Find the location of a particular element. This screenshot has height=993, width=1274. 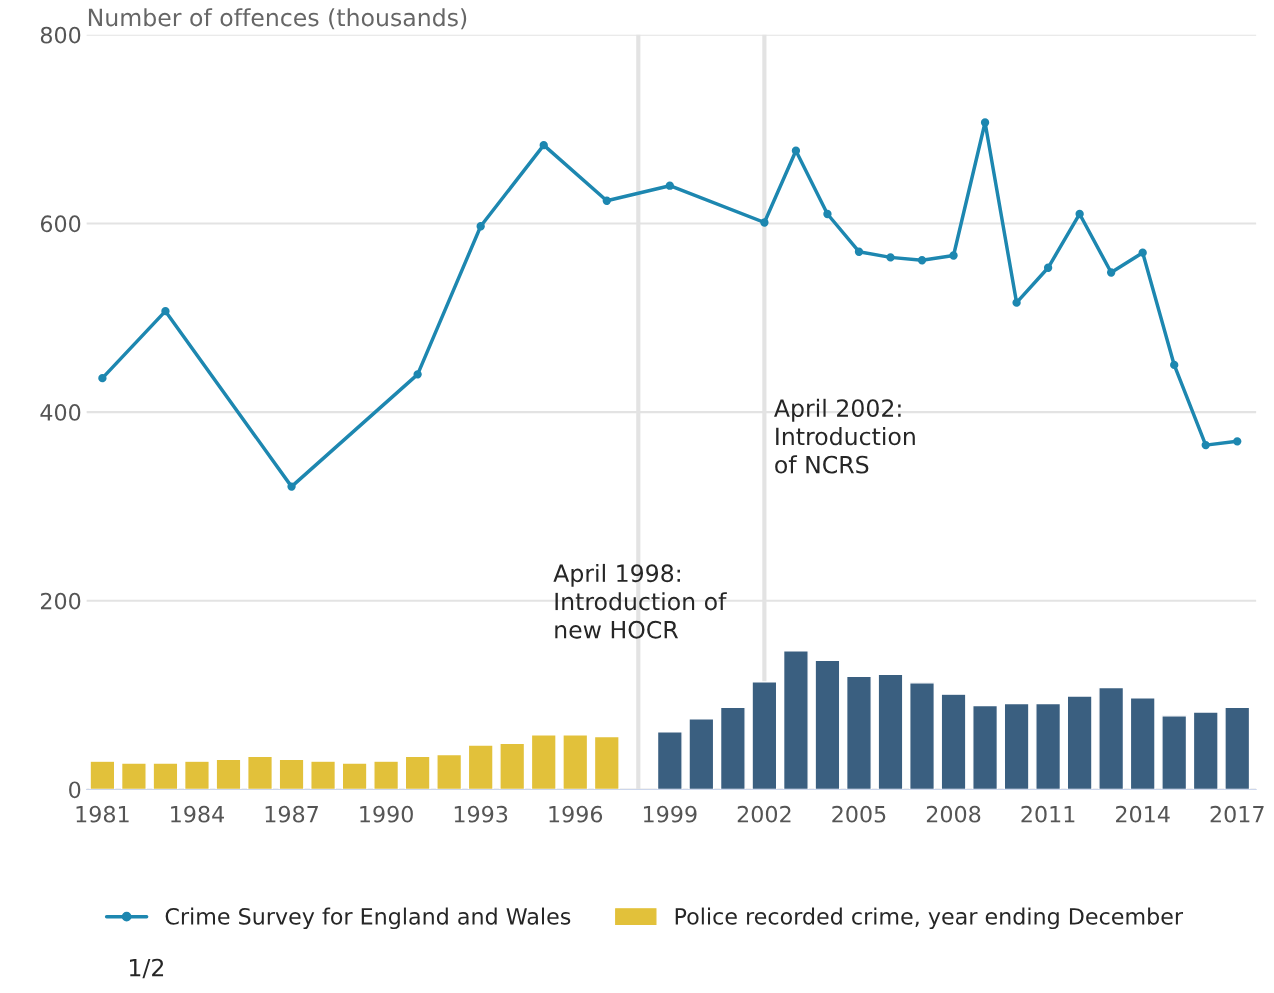

x-tick-label: 2017 is located at coordinates (1237, 814).